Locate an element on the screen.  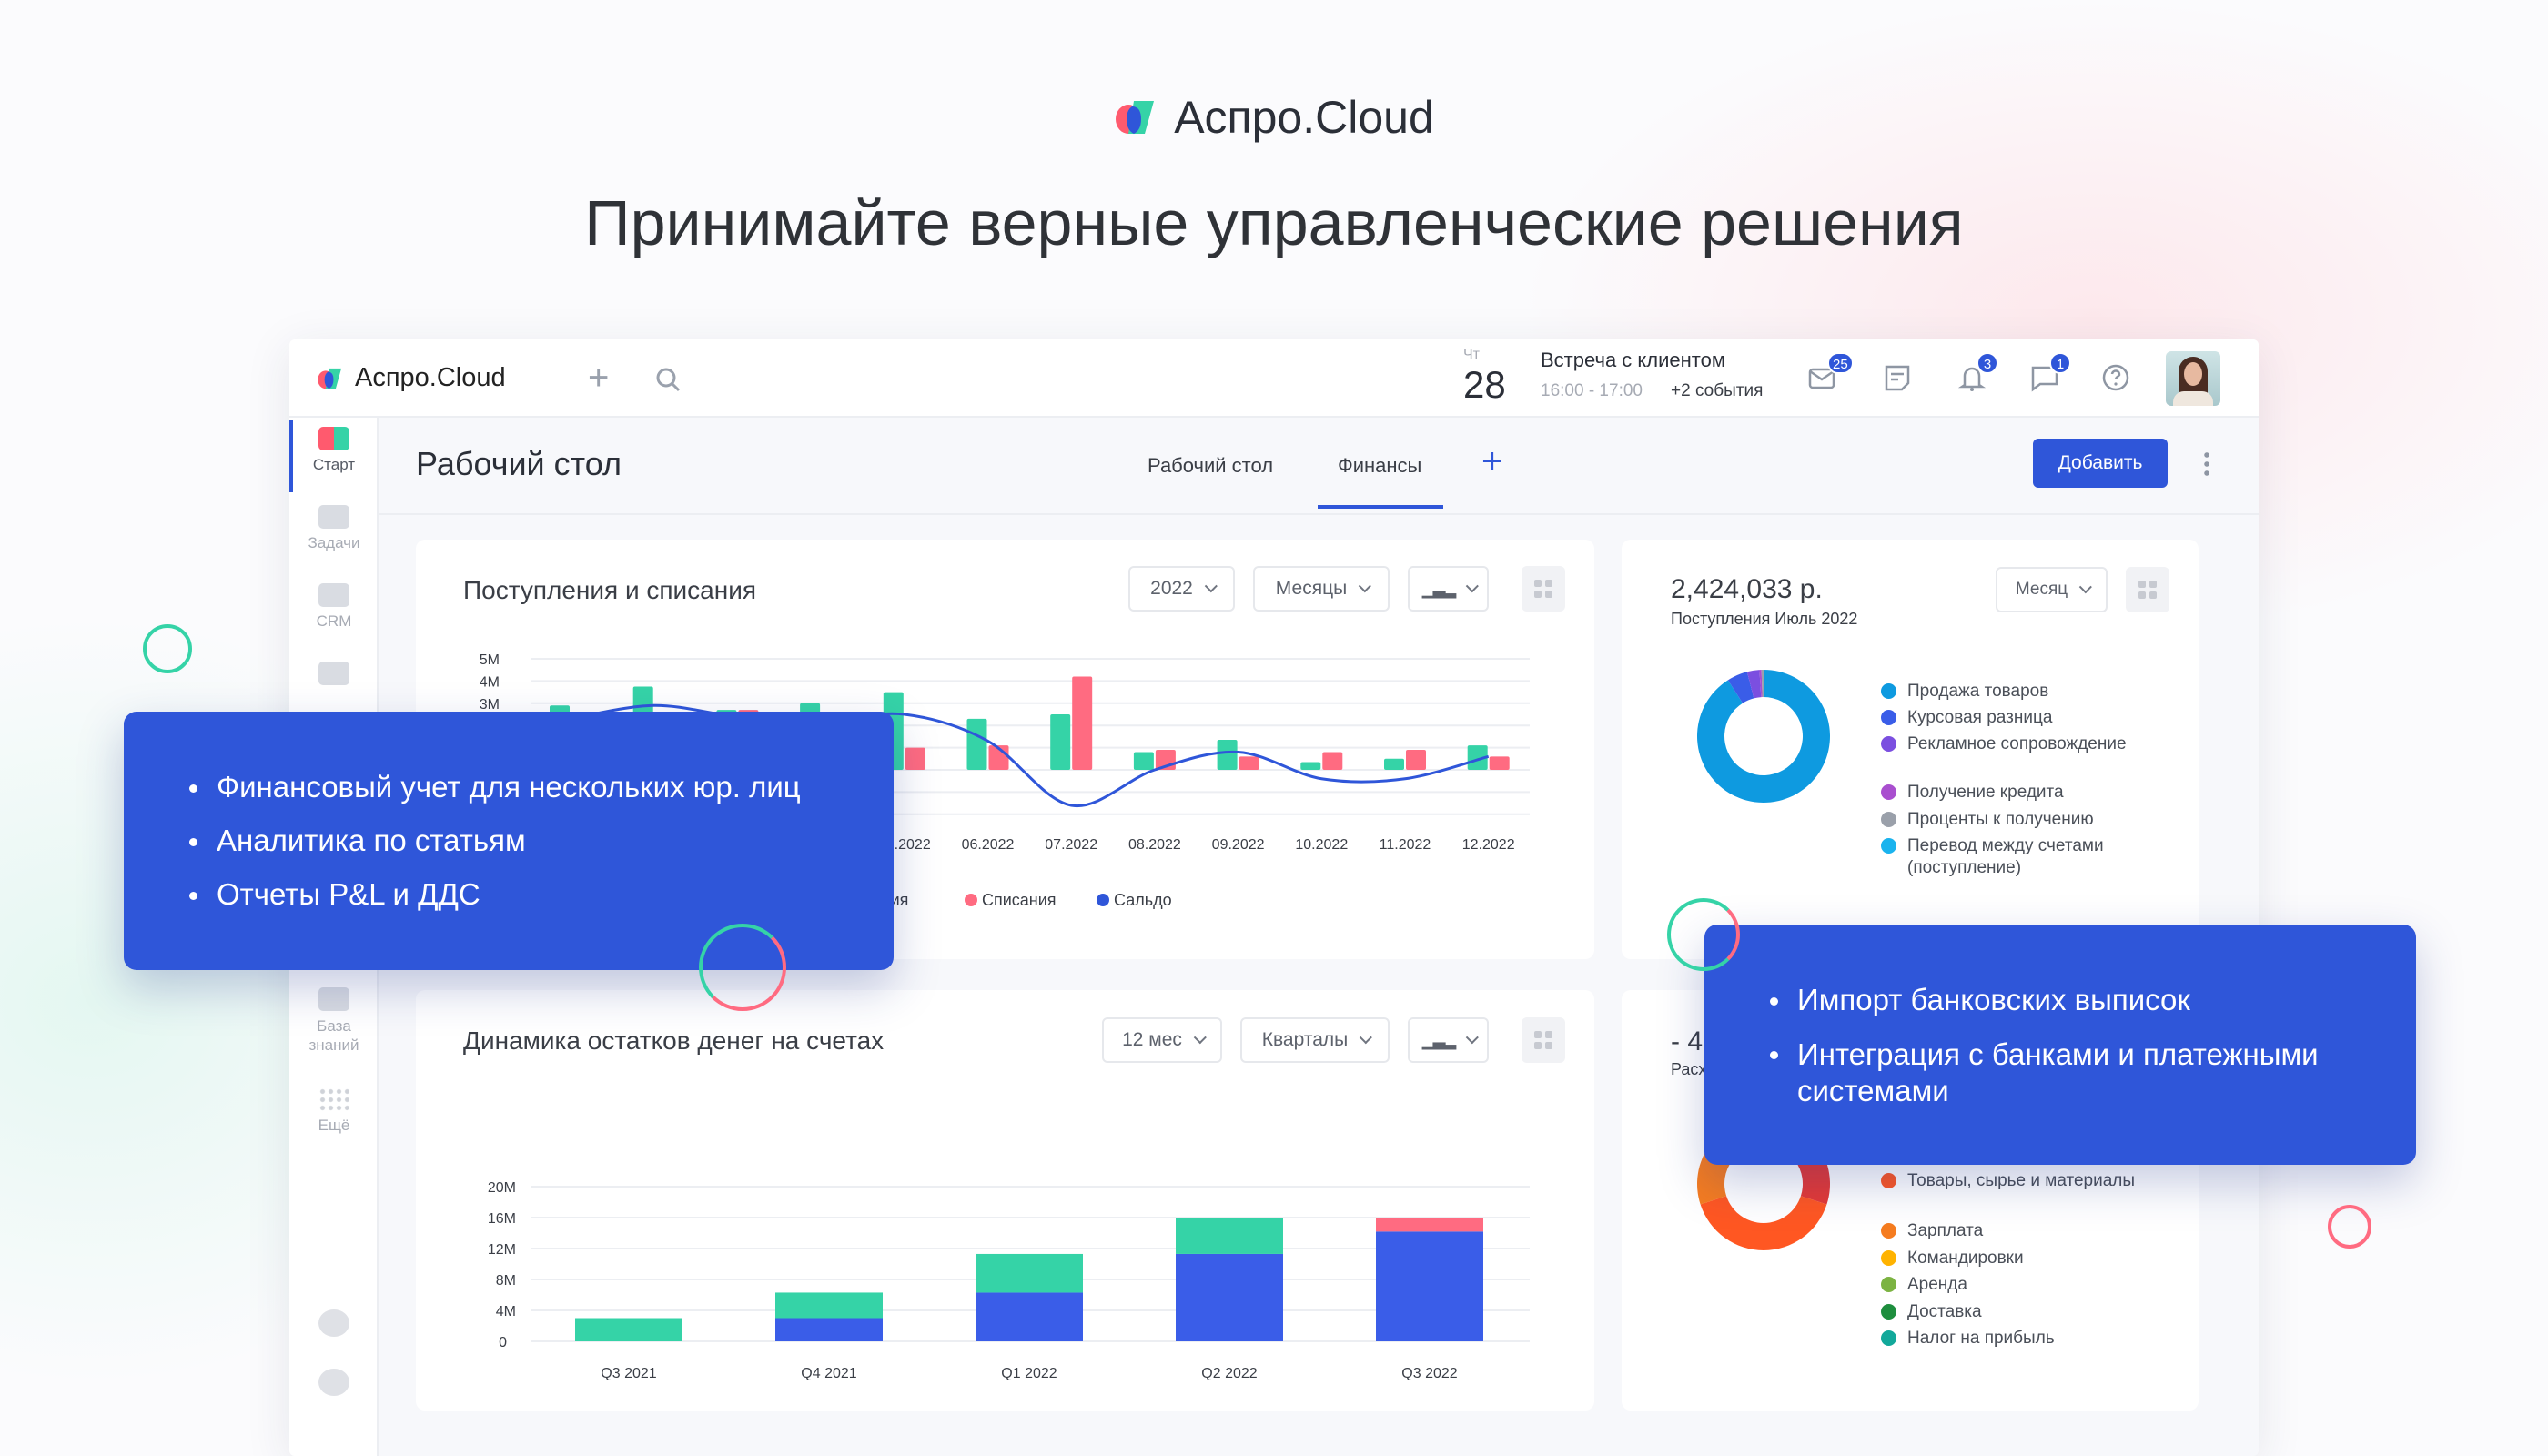
divider is located at coordinates (1319, 514).